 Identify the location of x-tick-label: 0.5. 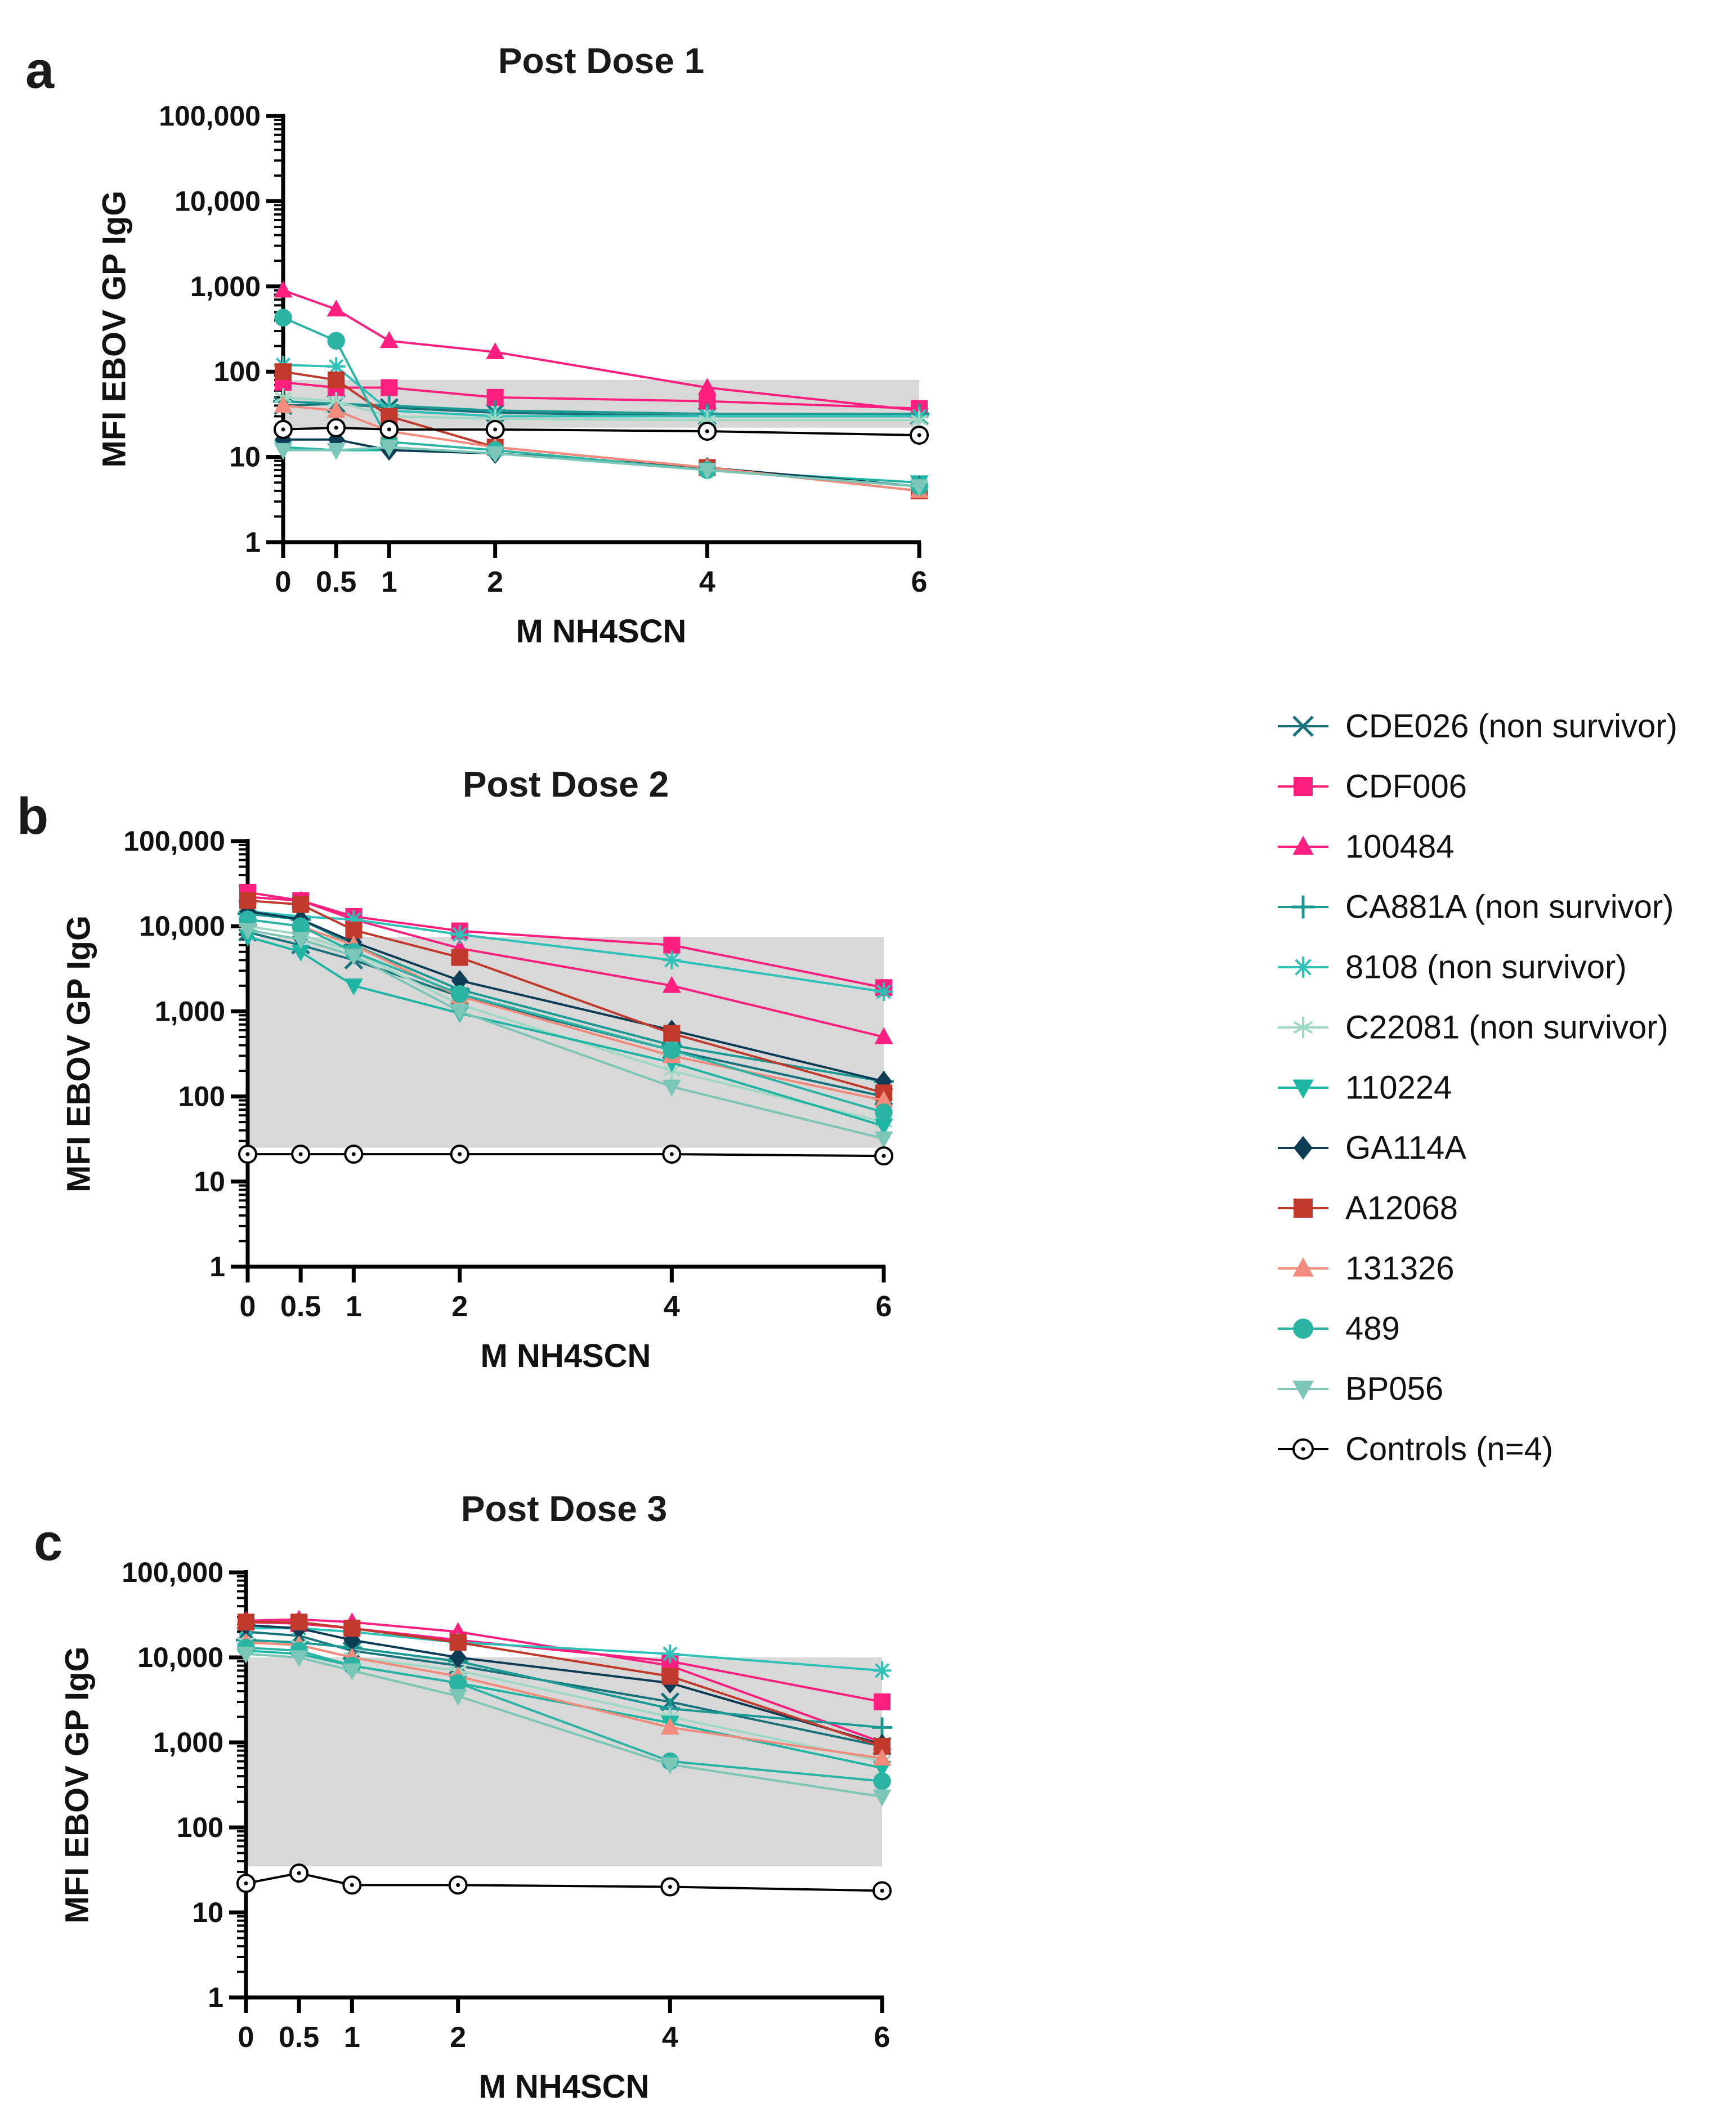
(336, 582).